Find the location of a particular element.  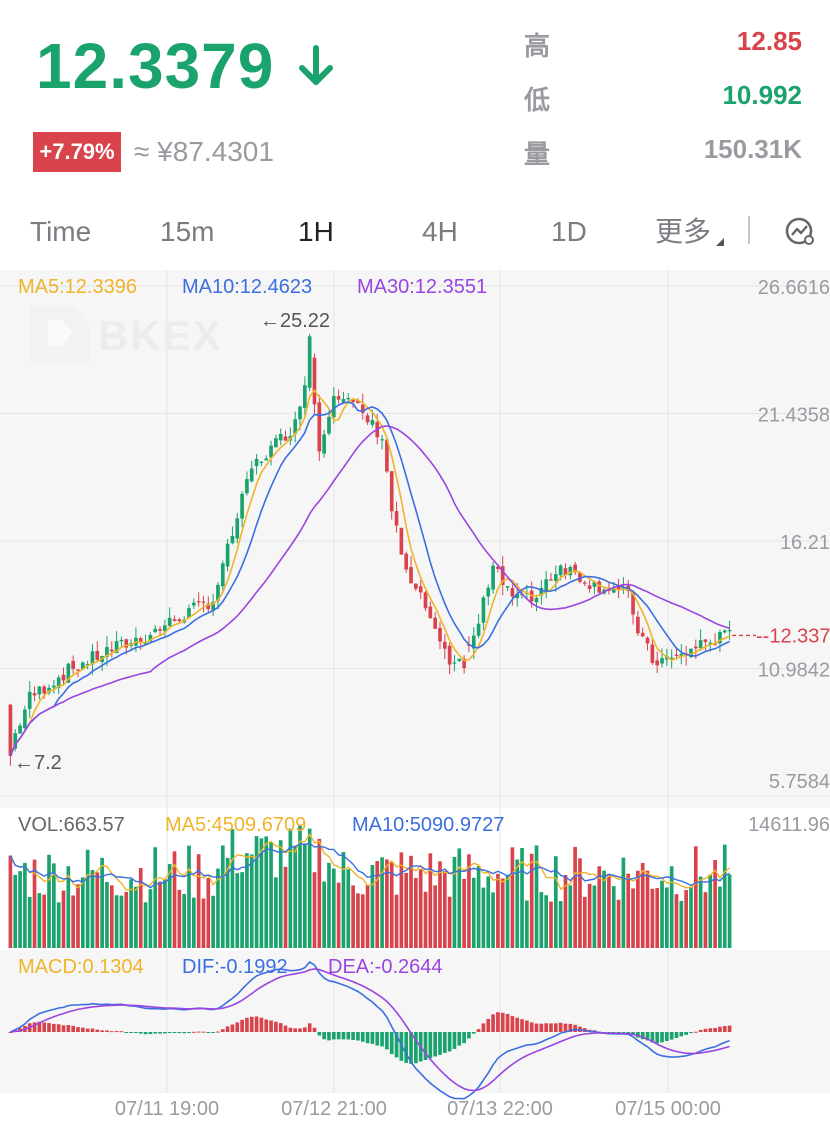

low-label: 低 is located at coordinates (537, 101).